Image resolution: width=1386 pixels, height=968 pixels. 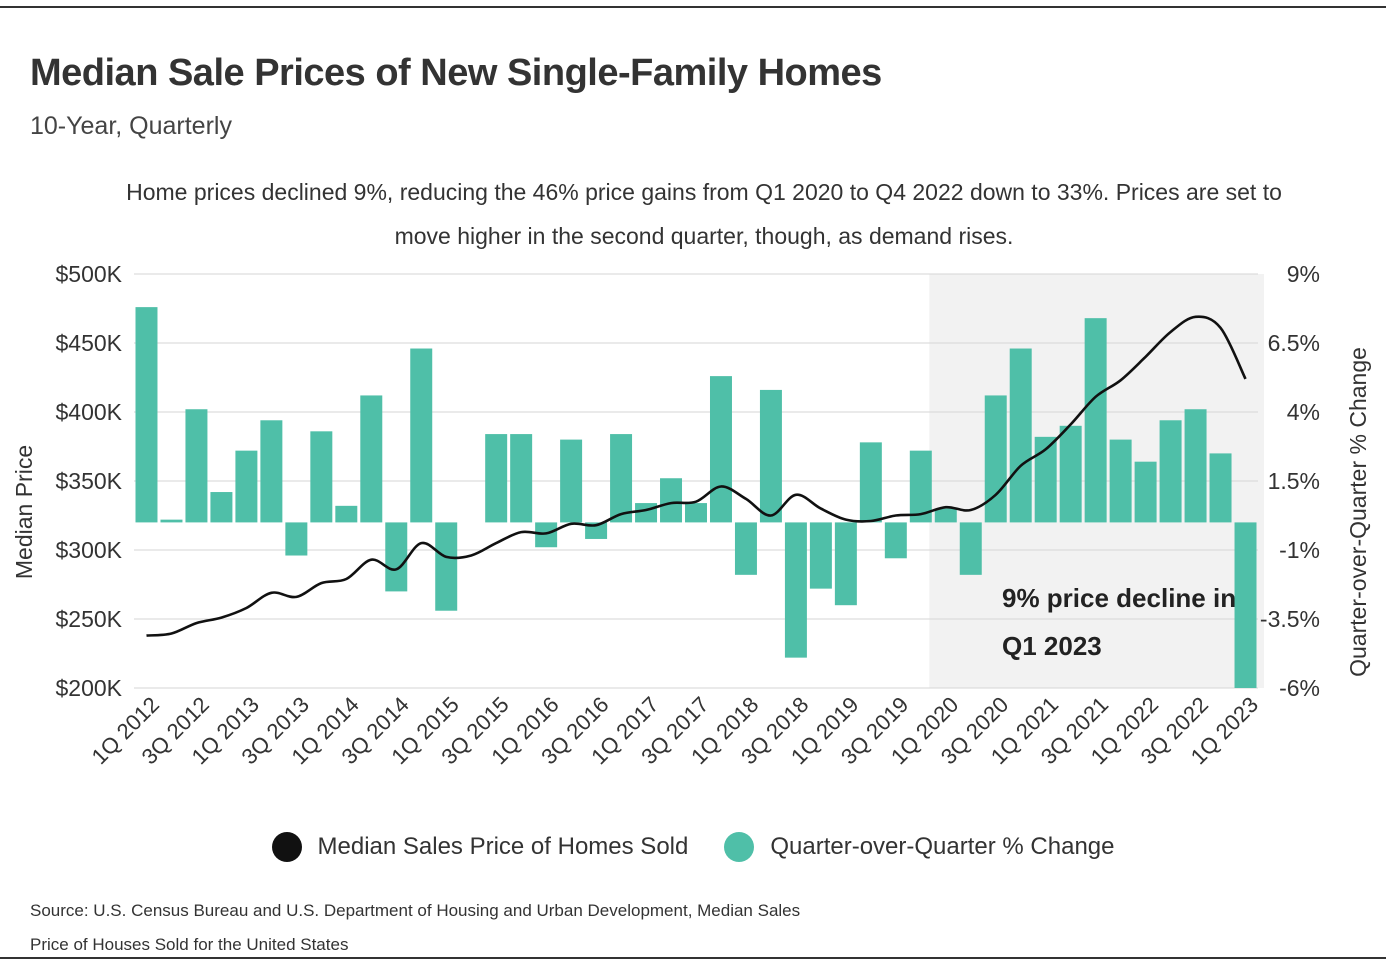 I want to click on right-tick-label: -3.5%, so click(x=1290, y=619).